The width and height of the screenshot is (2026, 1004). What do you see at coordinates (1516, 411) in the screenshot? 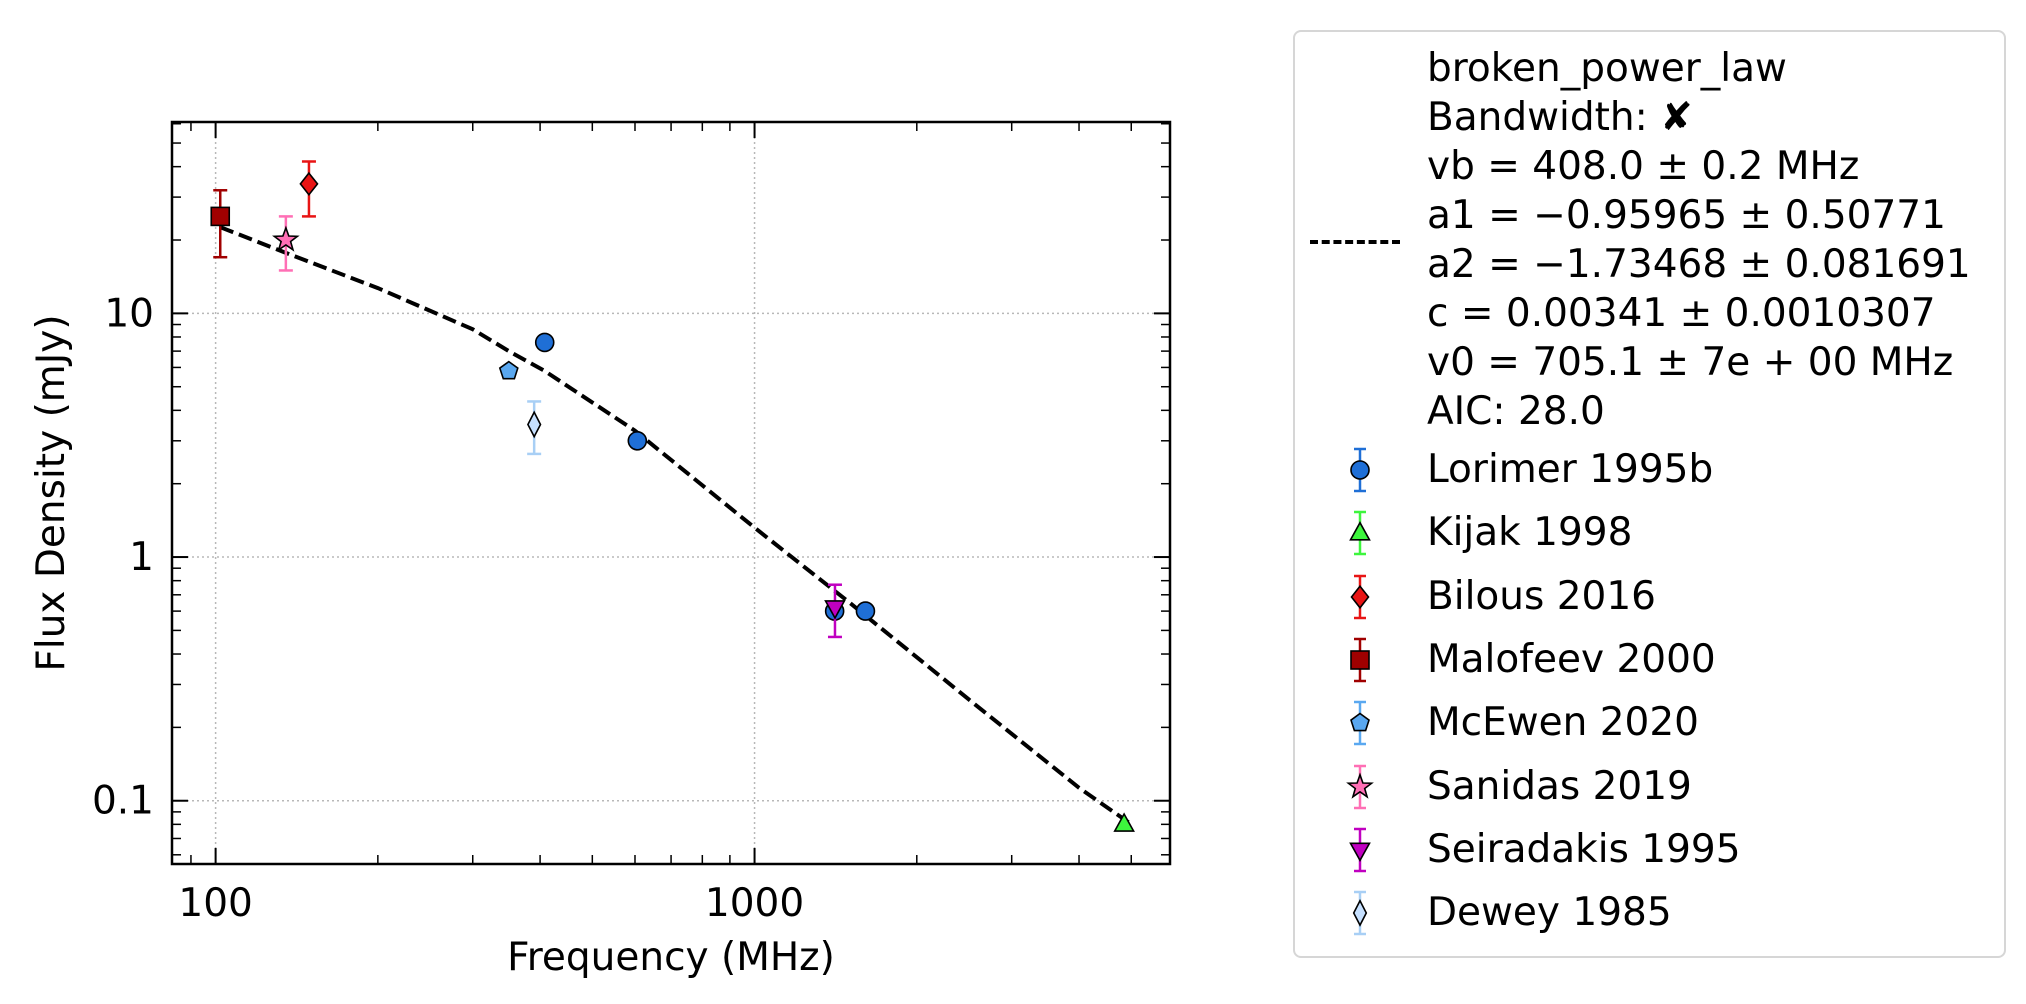
I see `fit-parameter-line: AIC: 28.0` at bounding box center [1516, 411].